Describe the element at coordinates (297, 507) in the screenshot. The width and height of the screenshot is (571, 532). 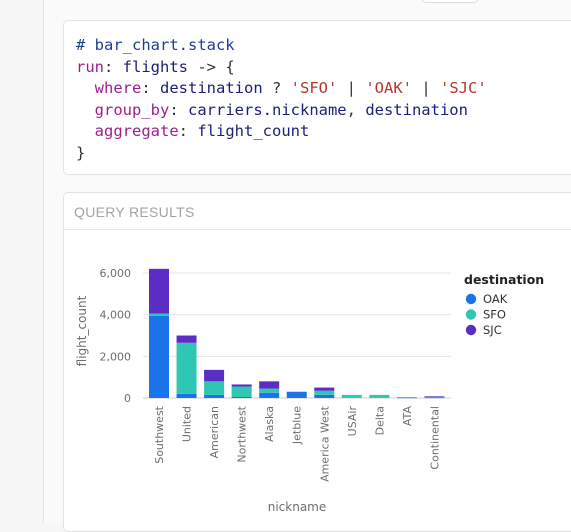
I see `x-axis-title: nickname` at that location.